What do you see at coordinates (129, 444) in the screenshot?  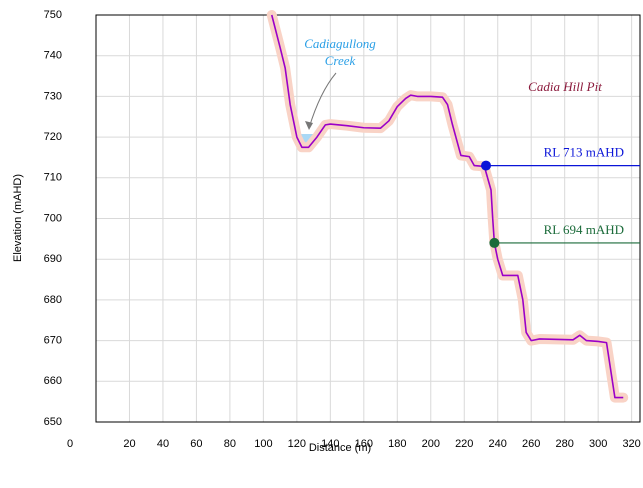 I see `x-tick-label: 20` at bounding box center [129, 444].